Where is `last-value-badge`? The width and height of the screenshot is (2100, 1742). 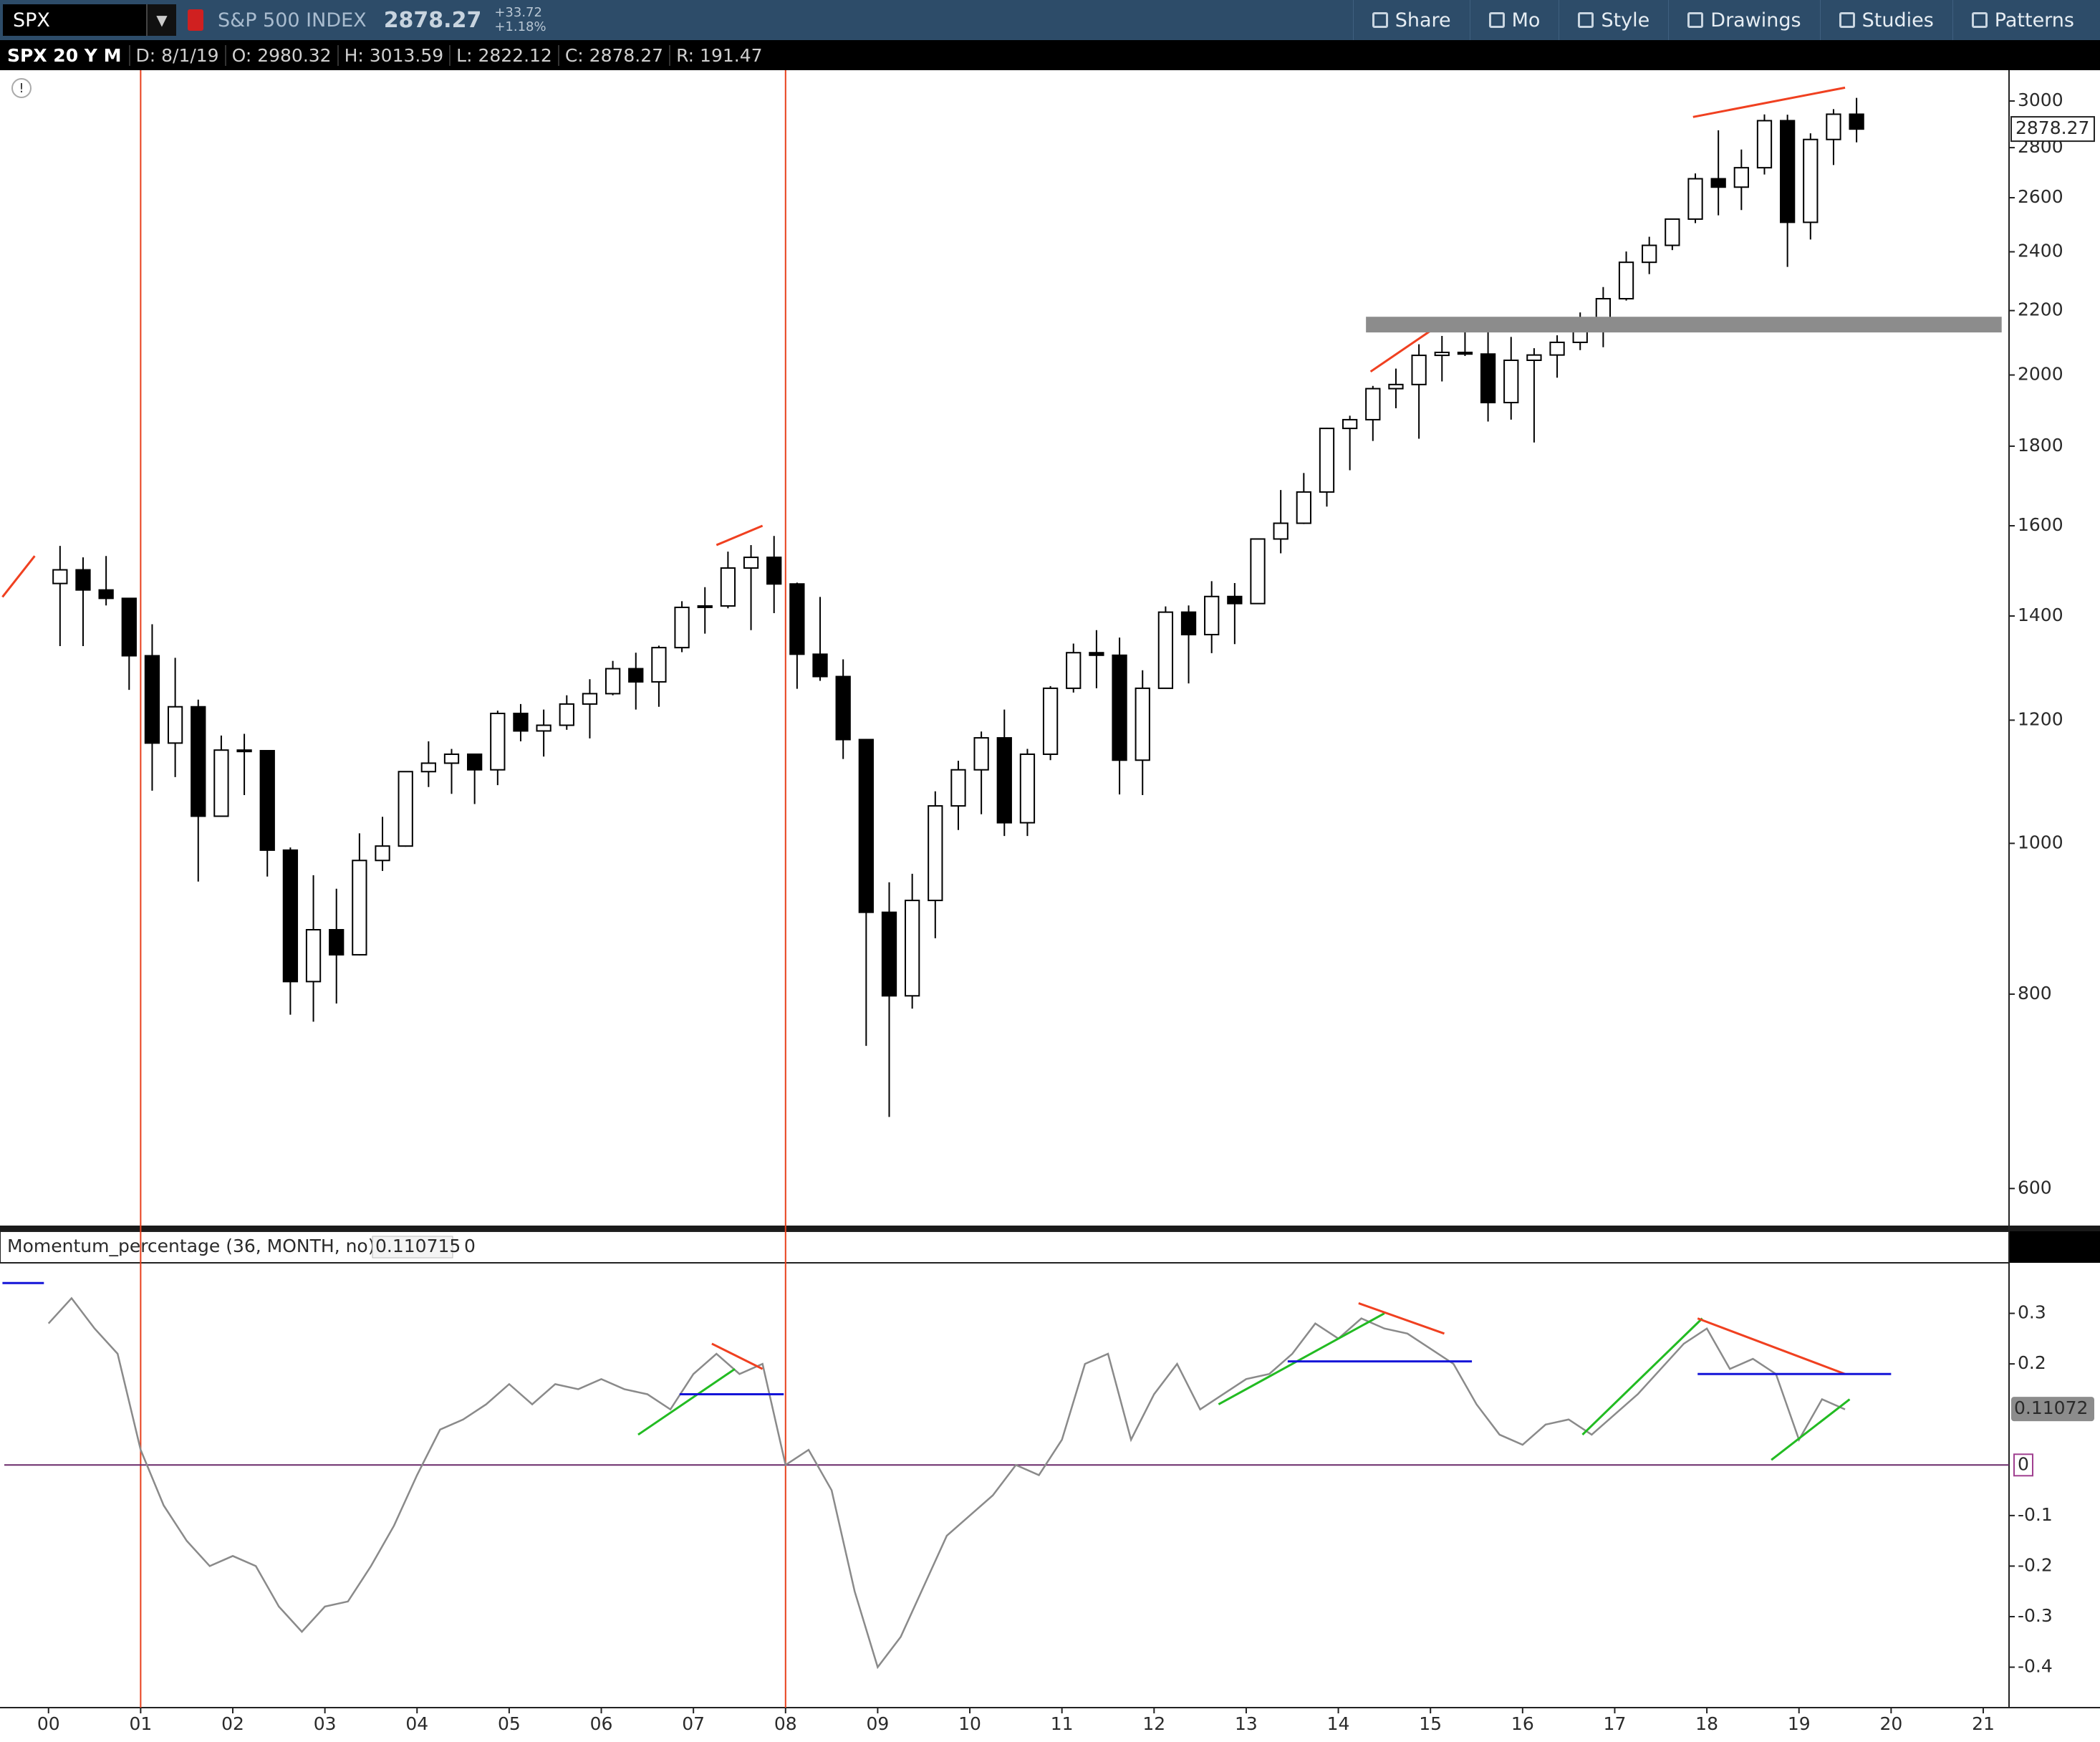 last-value-badge is located at coordinates (2052, 1409).